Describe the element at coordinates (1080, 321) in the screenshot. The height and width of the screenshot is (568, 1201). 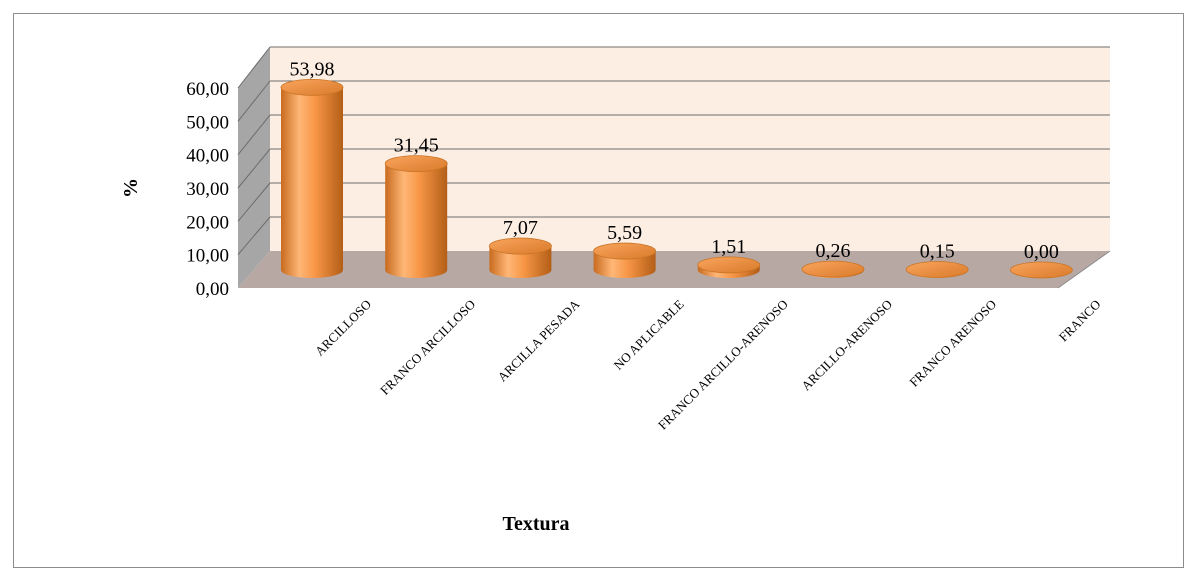
I see `x-tick-label: FRANCO` at that location.